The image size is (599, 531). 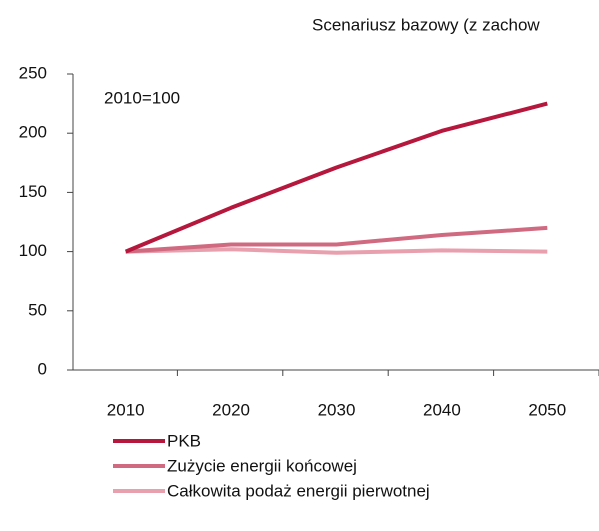 What do you see at coordinates (142, 97) in the screenshot?
I see `annotation: 2010=100` at bounding box center [142, 97].